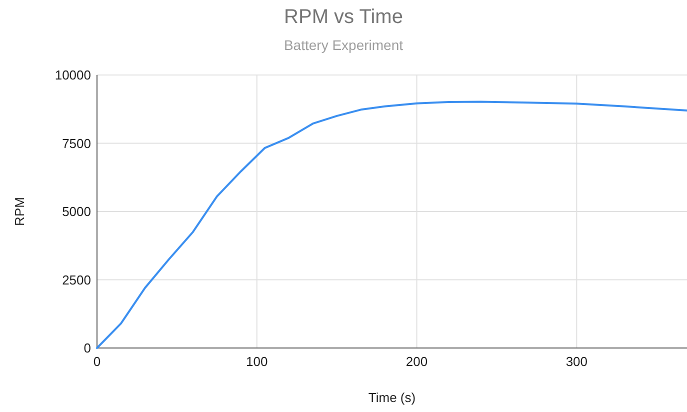 This screenshot has width=687, height=412. I want to click on chart-subtitle: Battery Experiment, so click(344, 45).